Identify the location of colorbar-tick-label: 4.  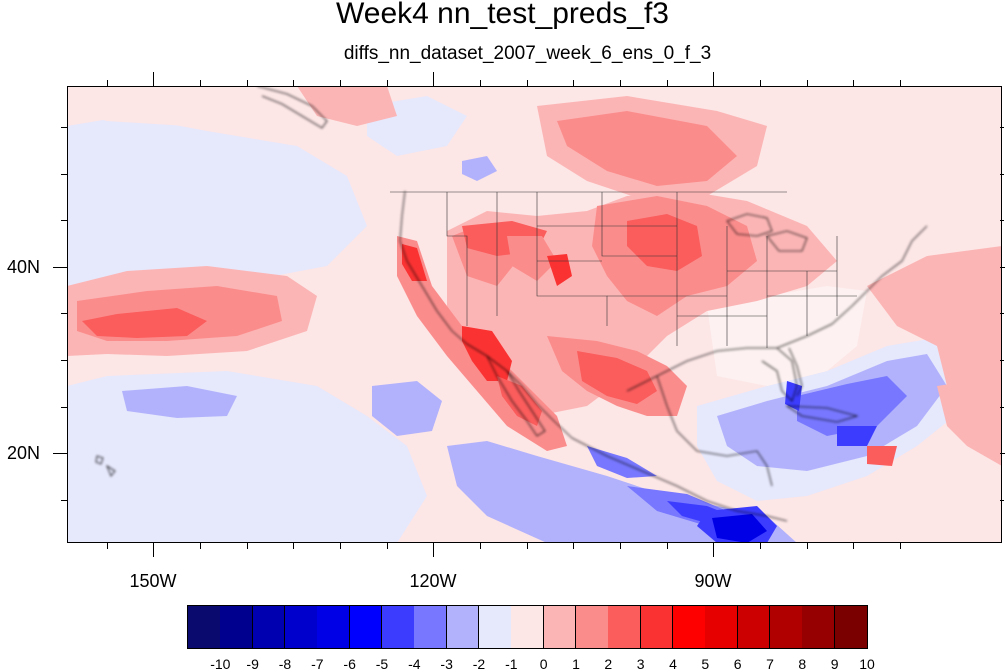
(673, 664).